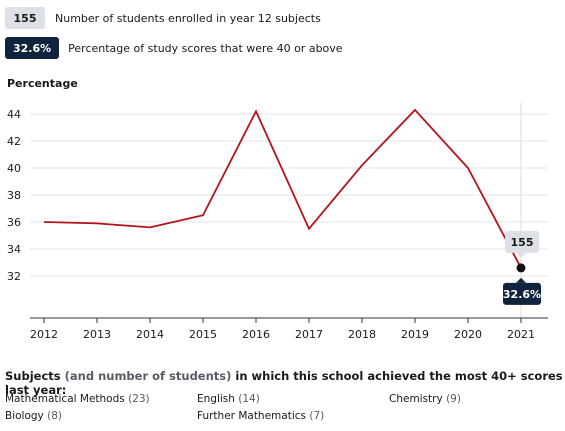  What do you see at coordinates (14, 114) in the screenshot?
I see `y-tick-label: 44` at bounding box center [14, 114].